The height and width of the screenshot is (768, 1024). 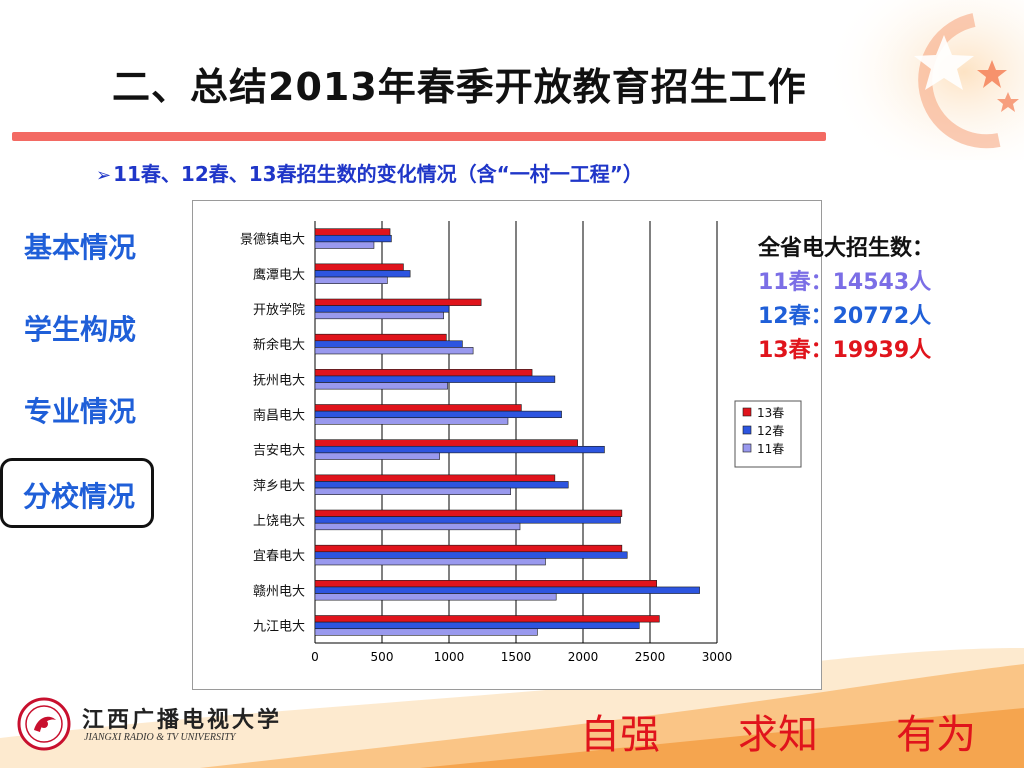 I want to click on x-tick-label: 2000, so click(x=583, y=657).